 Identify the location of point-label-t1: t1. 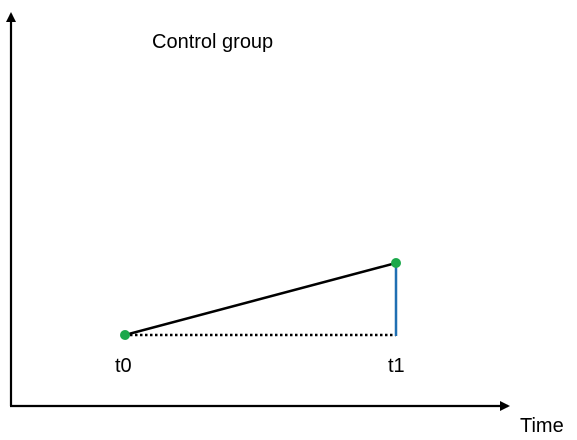
(396, 366).